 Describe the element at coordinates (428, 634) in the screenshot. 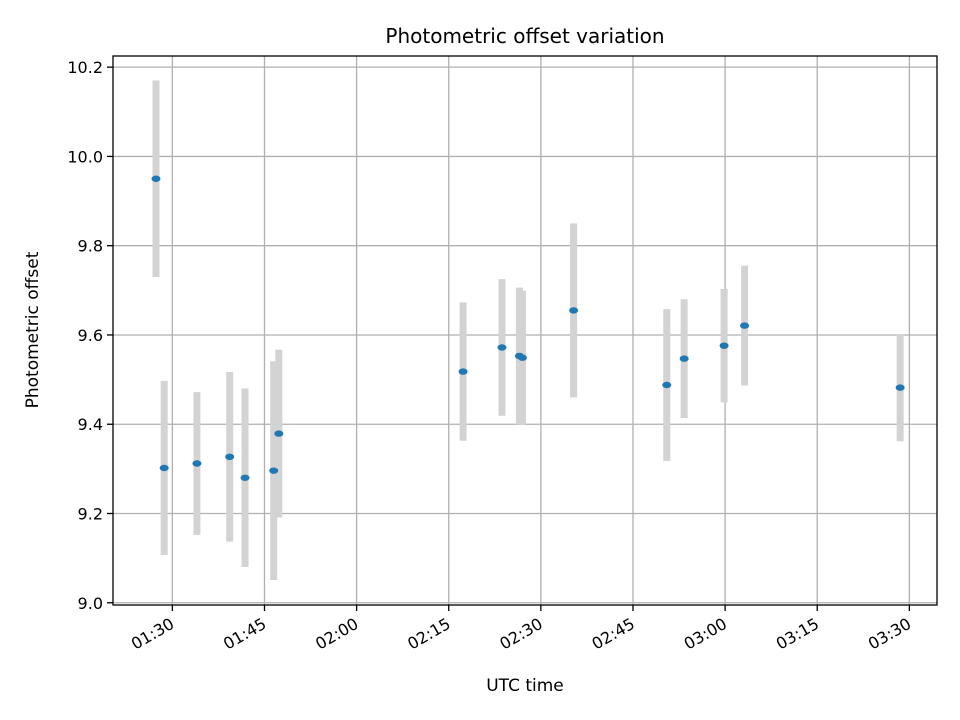

I see `x-tick-label: 02:15` at that location.